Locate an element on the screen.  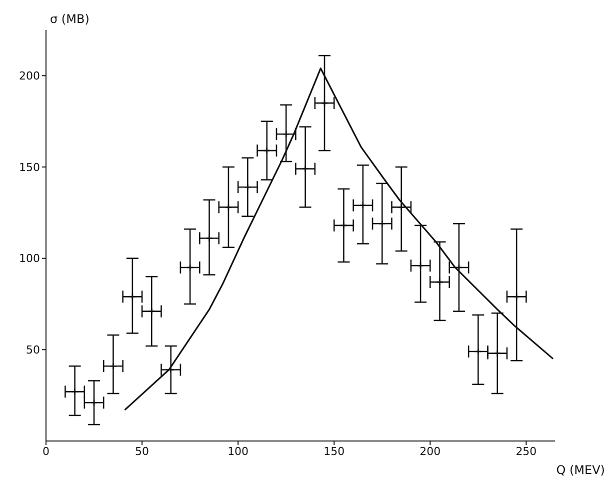
x-tick-label: 100 is located at coordinates (238, 451).